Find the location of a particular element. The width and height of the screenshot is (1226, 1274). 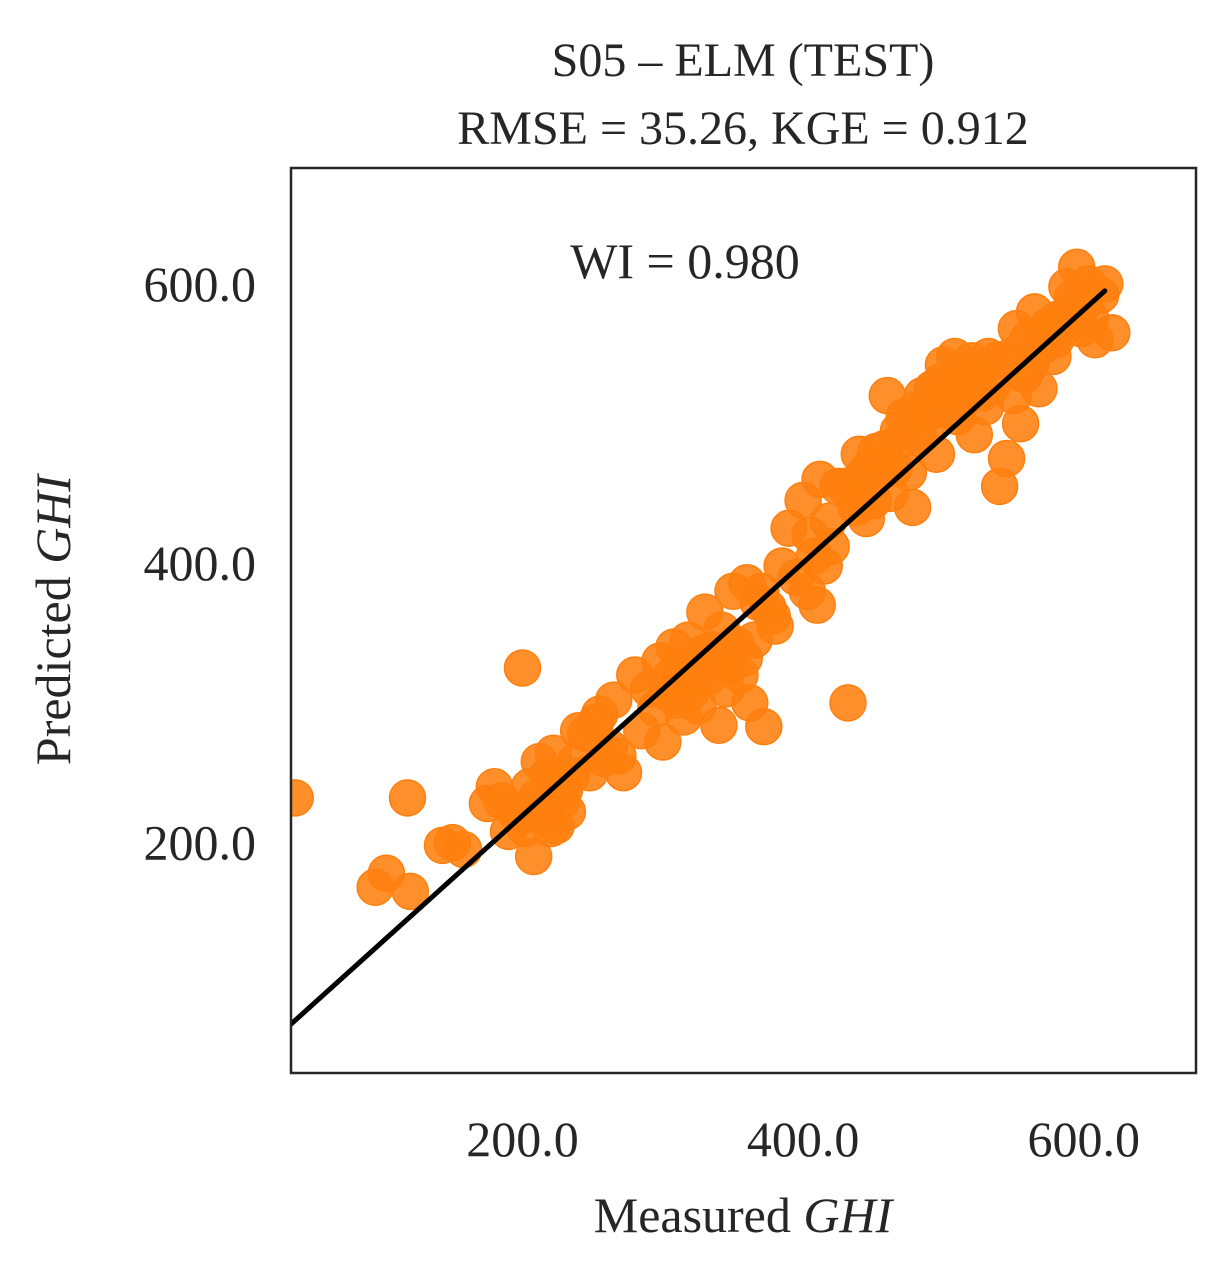

x-tick-label: 200.0 is located at coordinates (522, 1139).